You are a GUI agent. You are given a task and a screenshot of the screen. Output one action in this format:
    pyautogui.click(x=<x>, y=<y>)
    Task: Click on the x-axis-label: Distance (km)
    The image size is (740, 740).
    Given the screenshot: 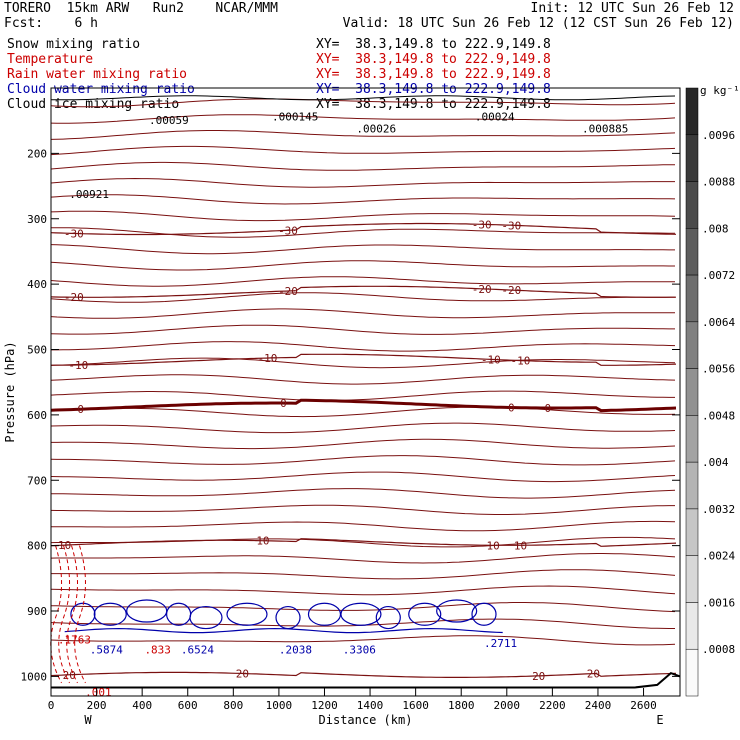 What is the action you would take?
    pyautogui.click(x=366, y=720)
    